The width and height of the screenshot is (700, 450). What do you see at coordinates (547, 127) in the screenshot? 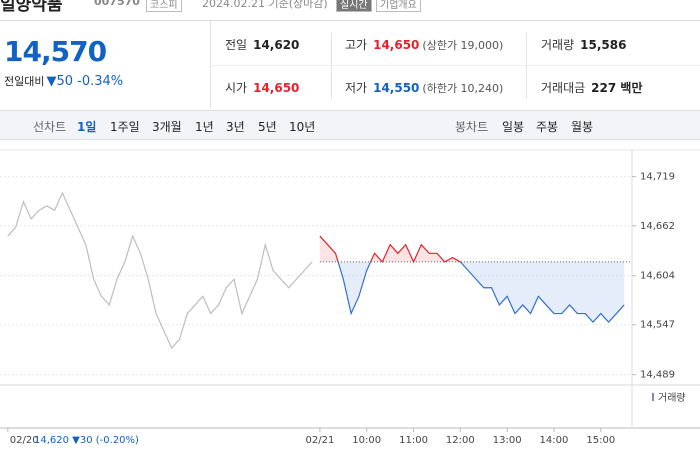
I see `tab: 주봉` at bounding box center [547, 127].